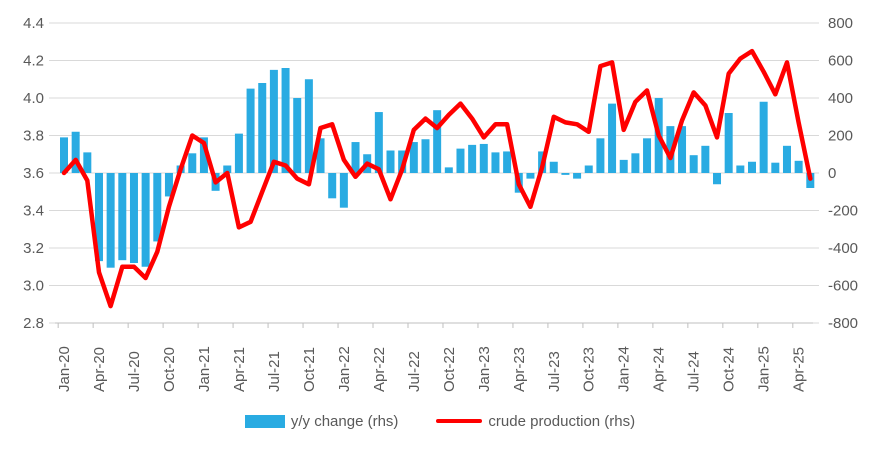 The width and height of the screenshot is (880, 450). I want to click on x-axis-label: Apr-25, so click(799, 369).